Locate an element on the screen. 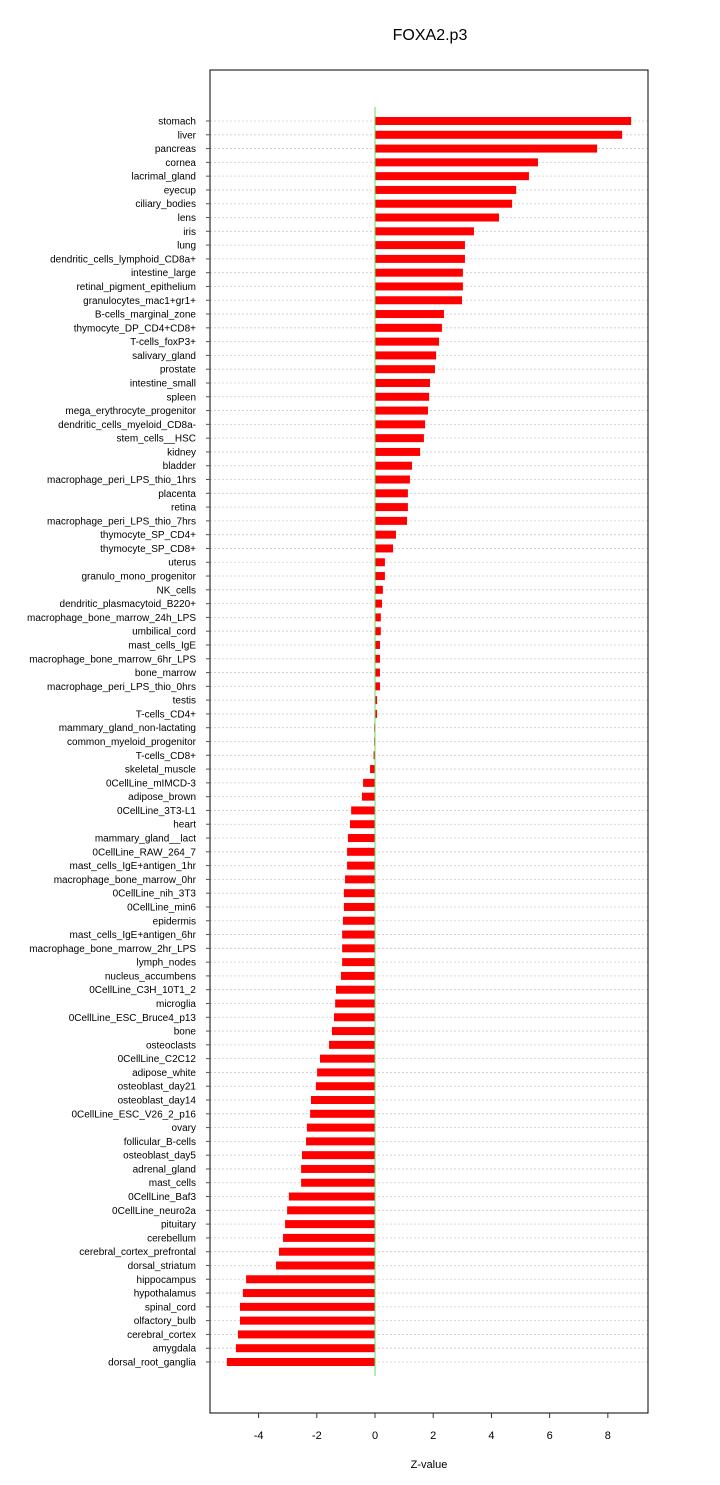 This screenshot has height=1485, width=720. x-tick-label: 0 is located at coordinates (375, 1436).